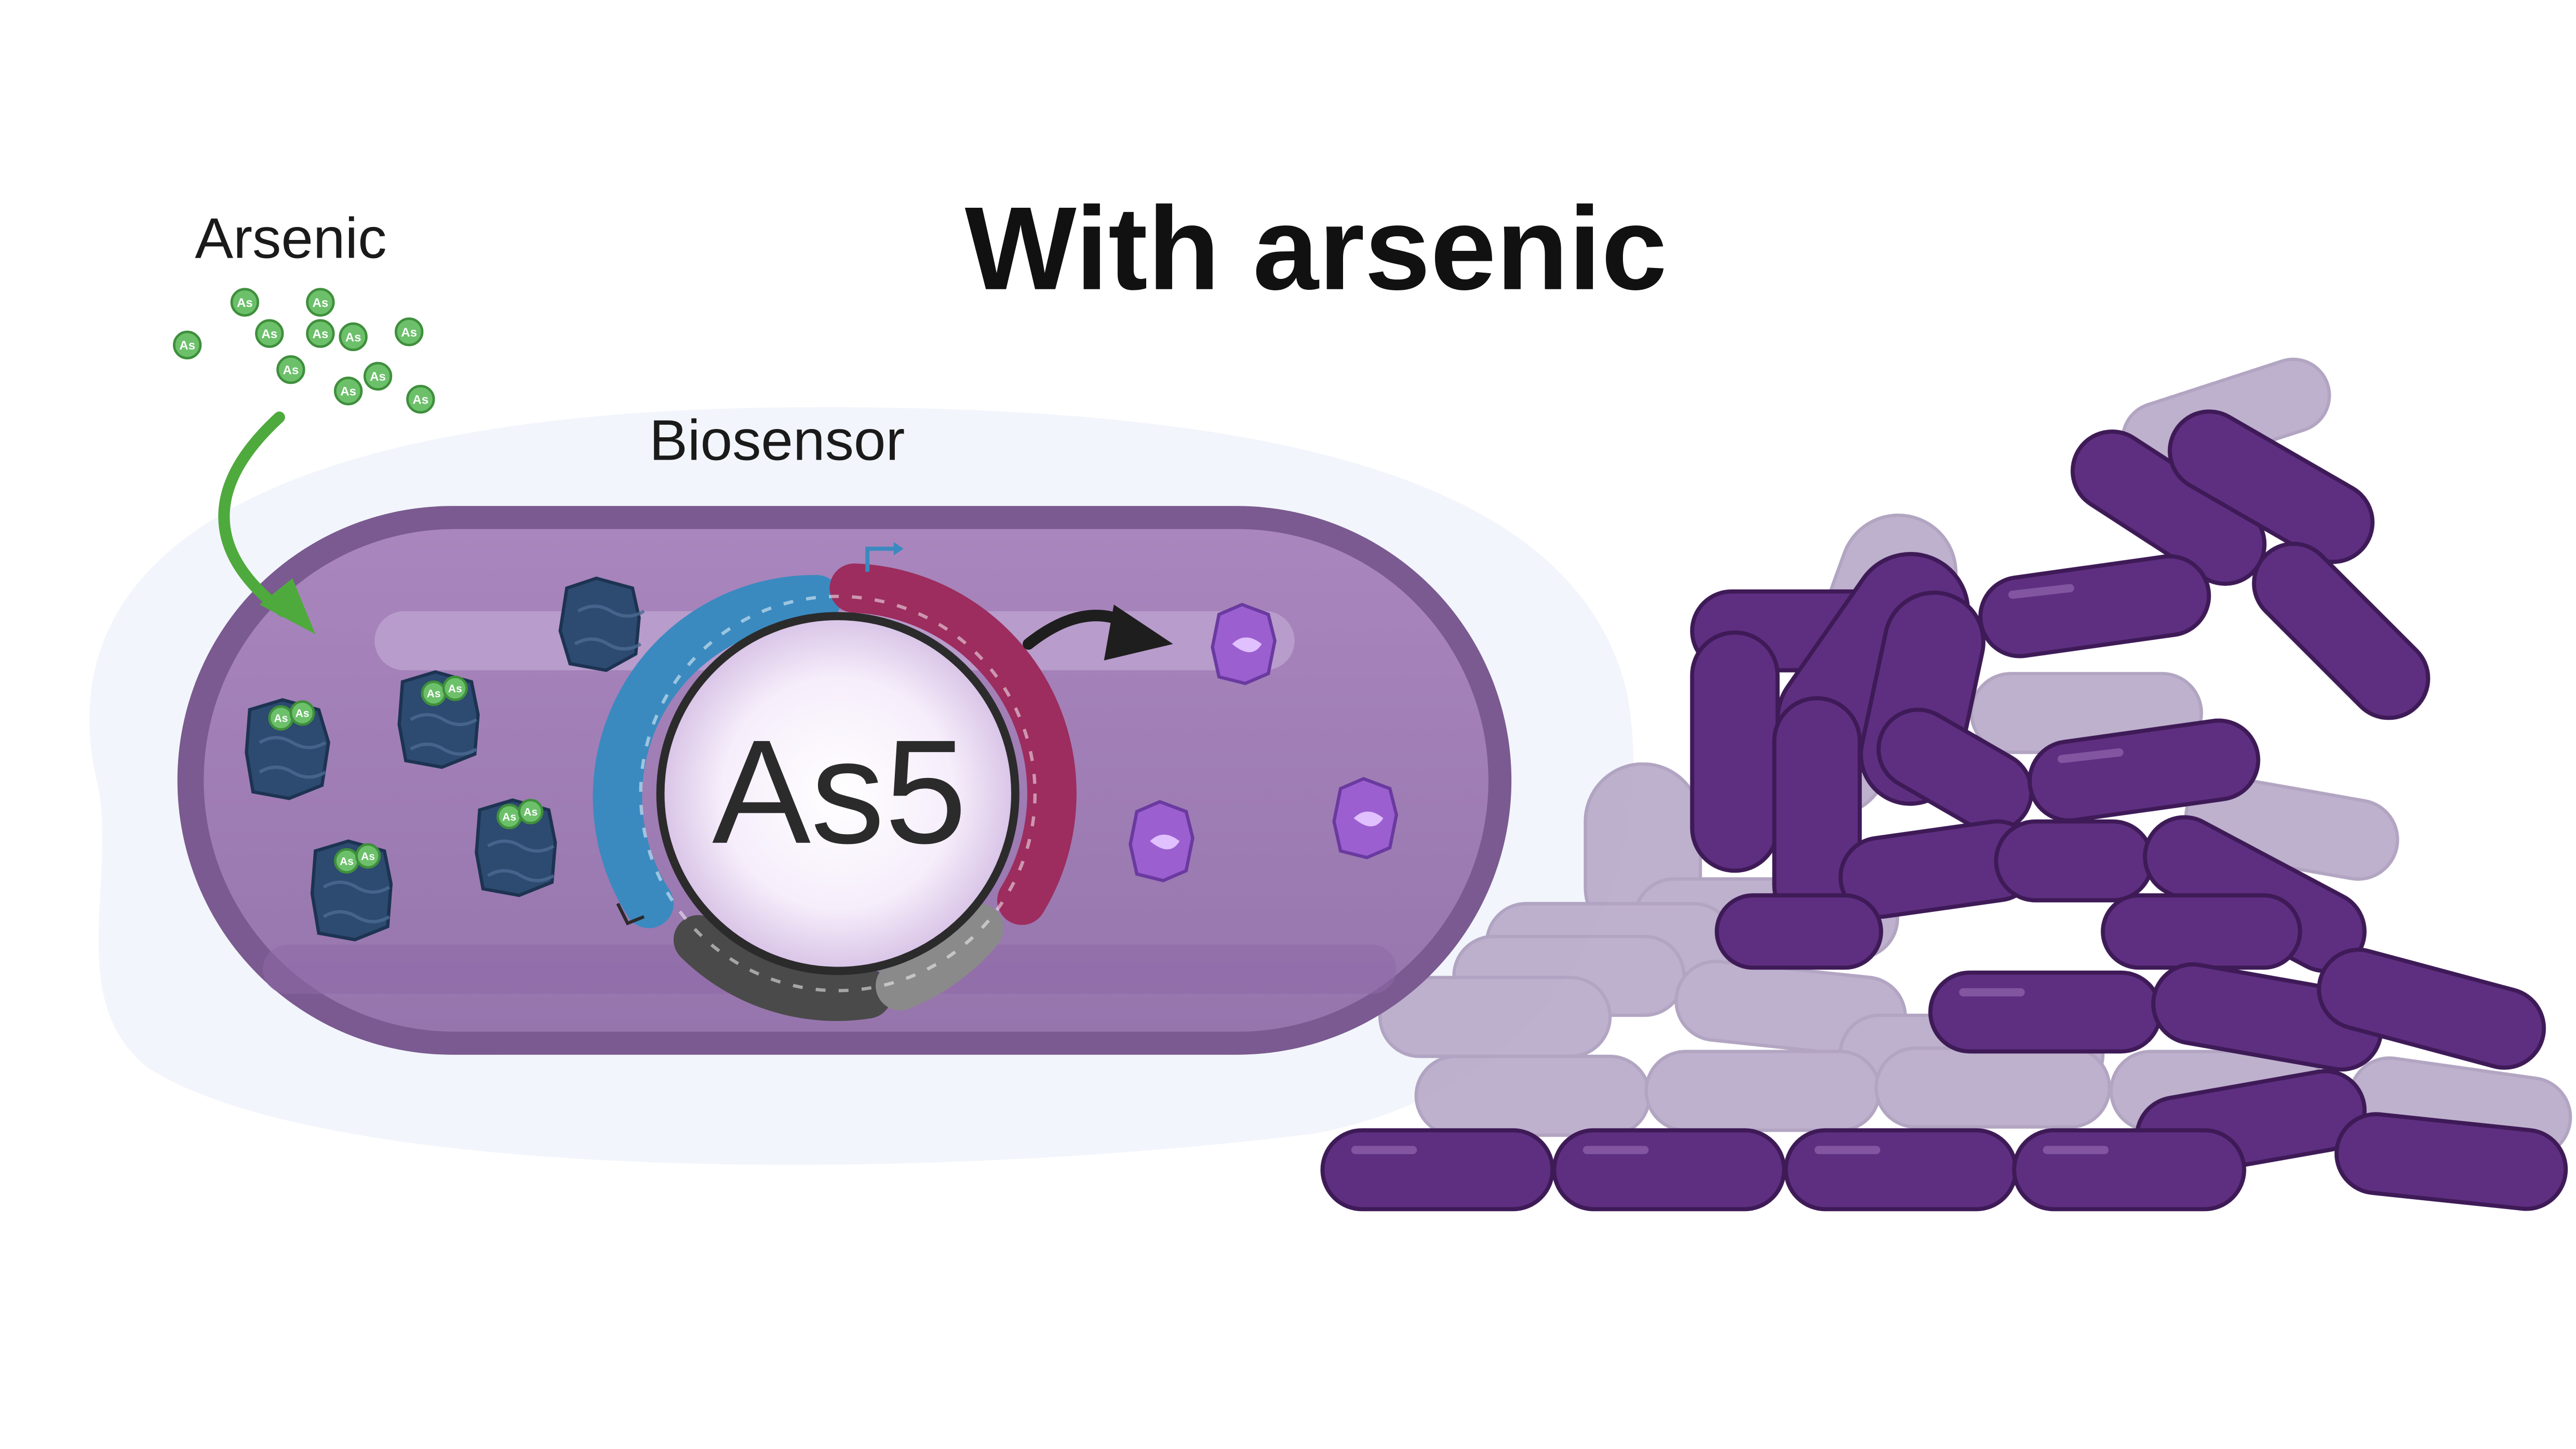  Describe the element at coordinates (783, 968) in the screenshot. I see `gene-segment-dark` at that location.